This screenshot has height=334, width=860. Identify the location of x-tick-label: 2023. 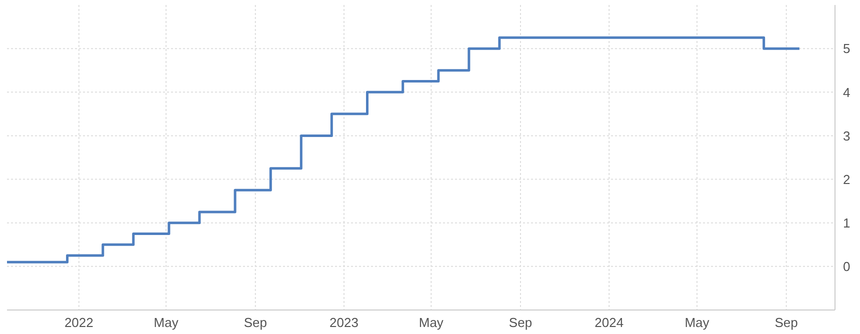
(344, 322).